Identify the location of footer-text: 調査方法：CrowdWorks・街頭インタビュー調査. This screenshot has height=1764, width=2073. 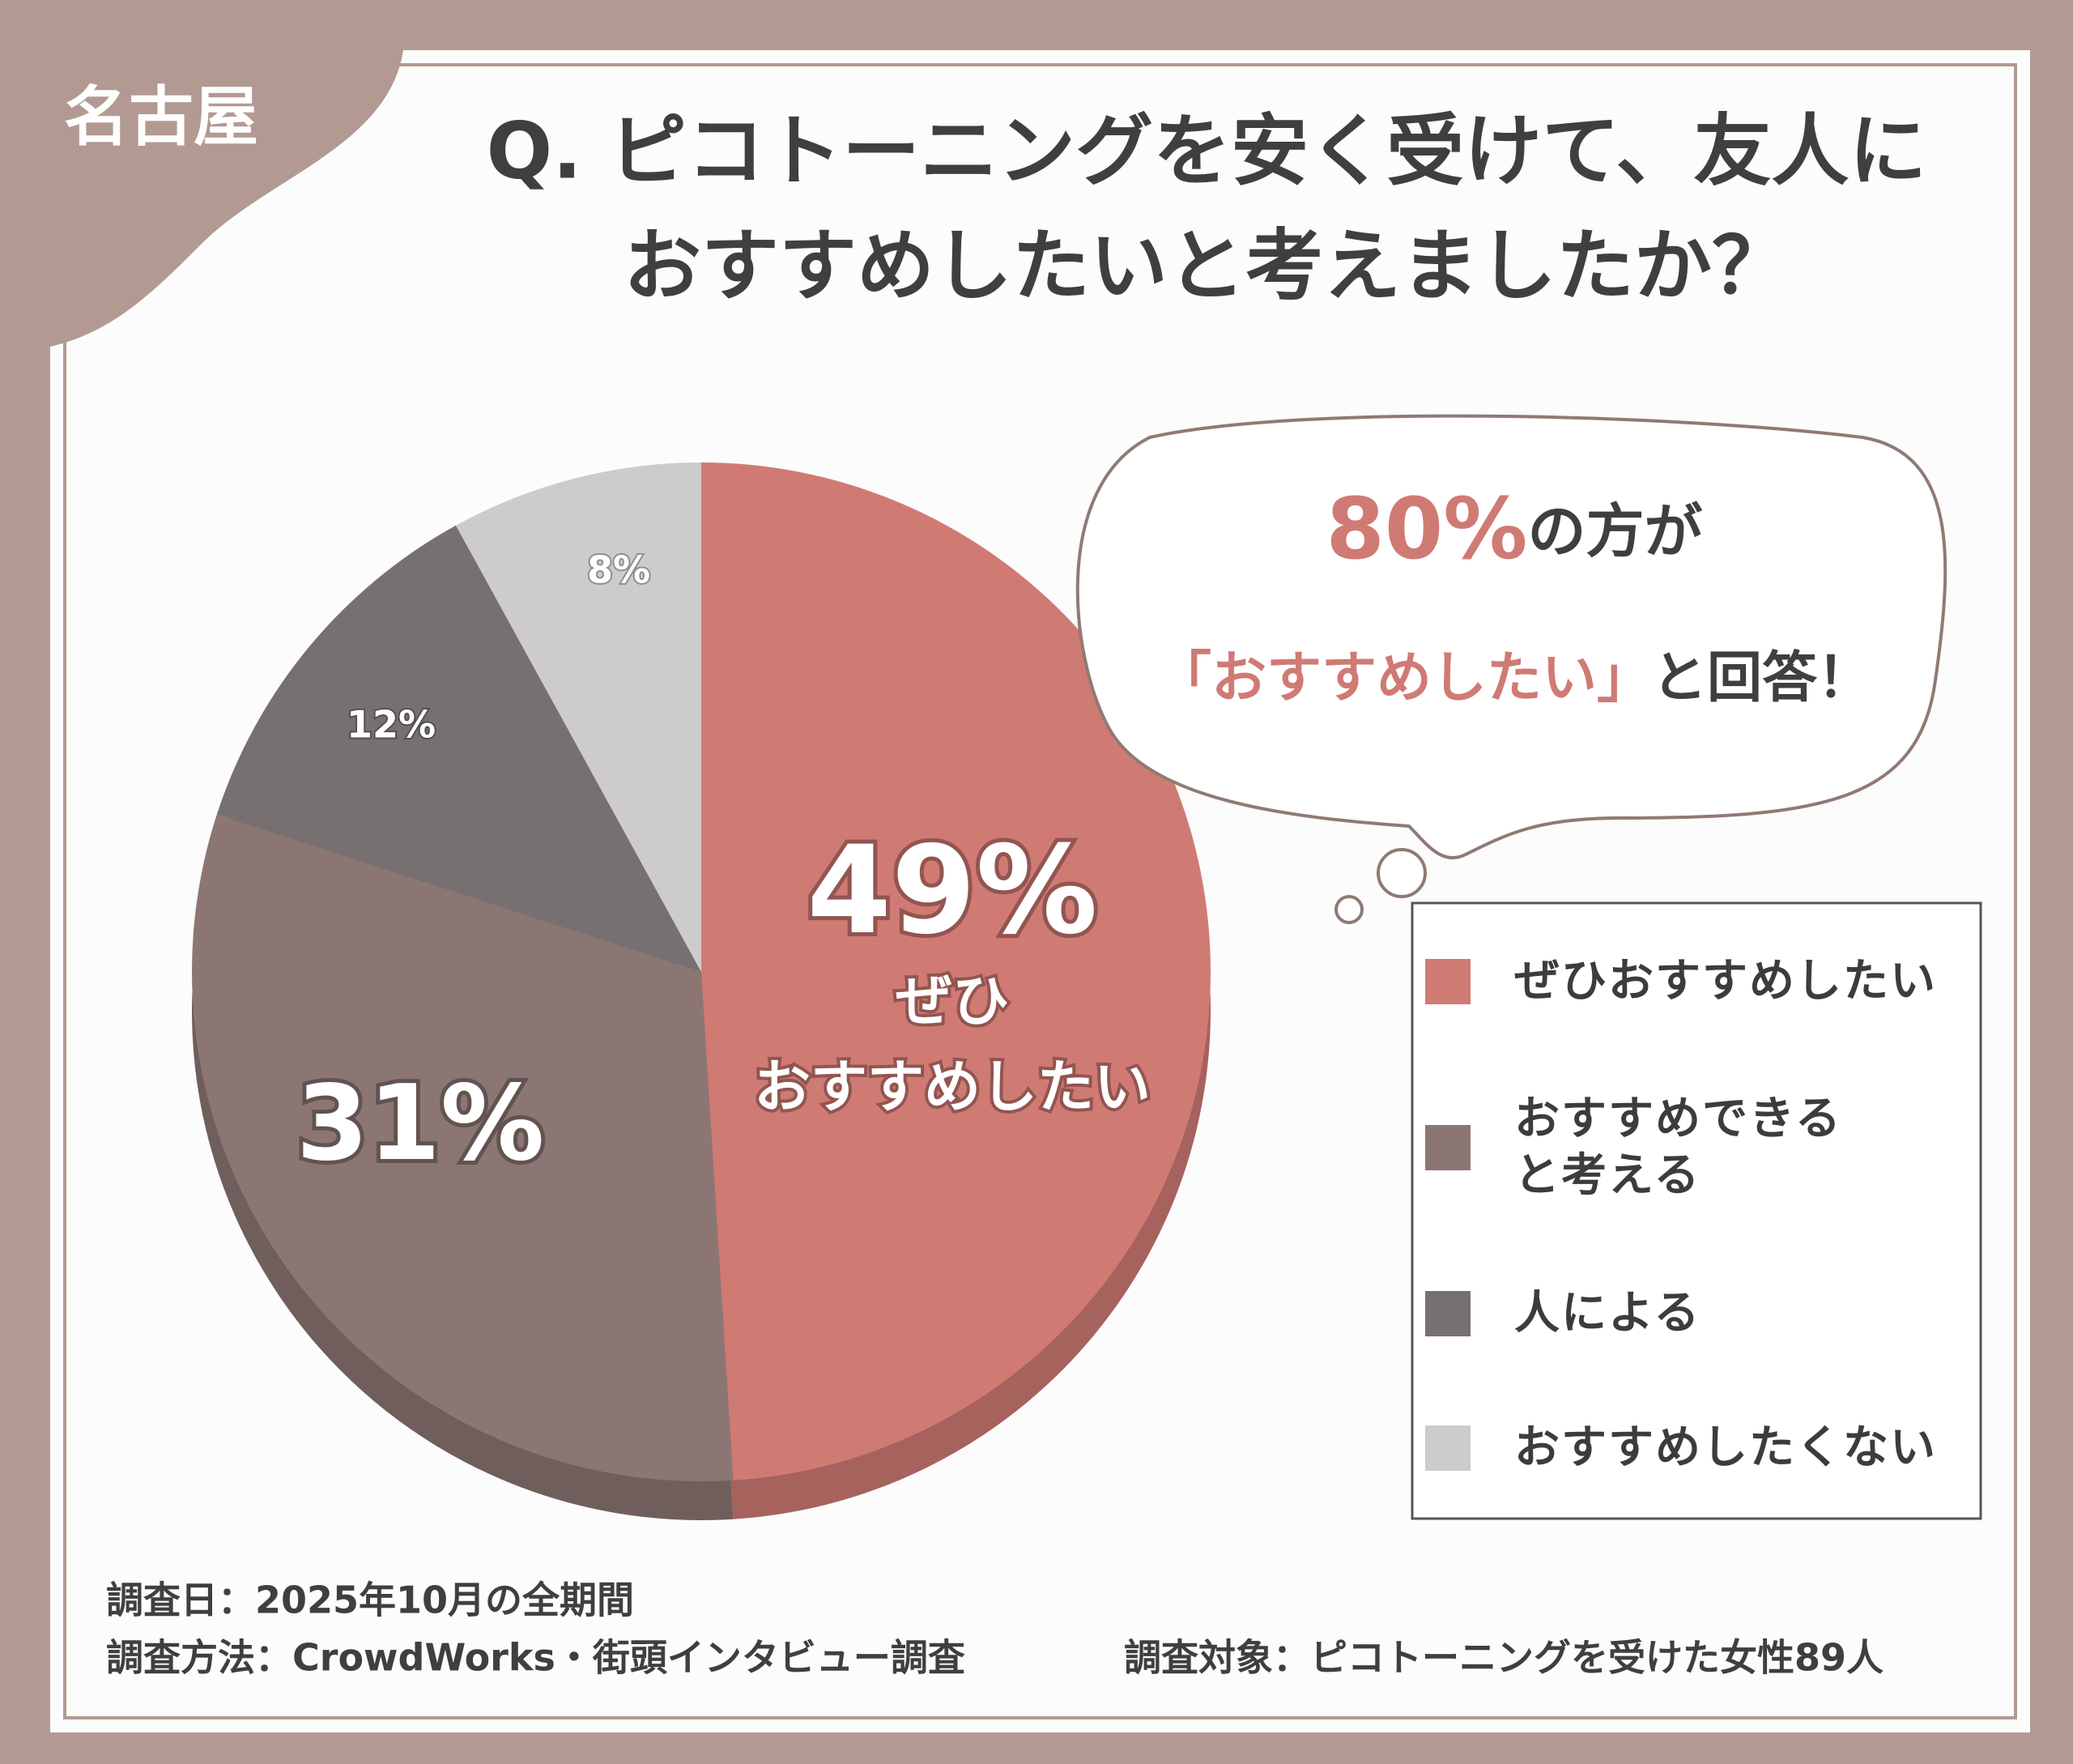
(535, 1658).